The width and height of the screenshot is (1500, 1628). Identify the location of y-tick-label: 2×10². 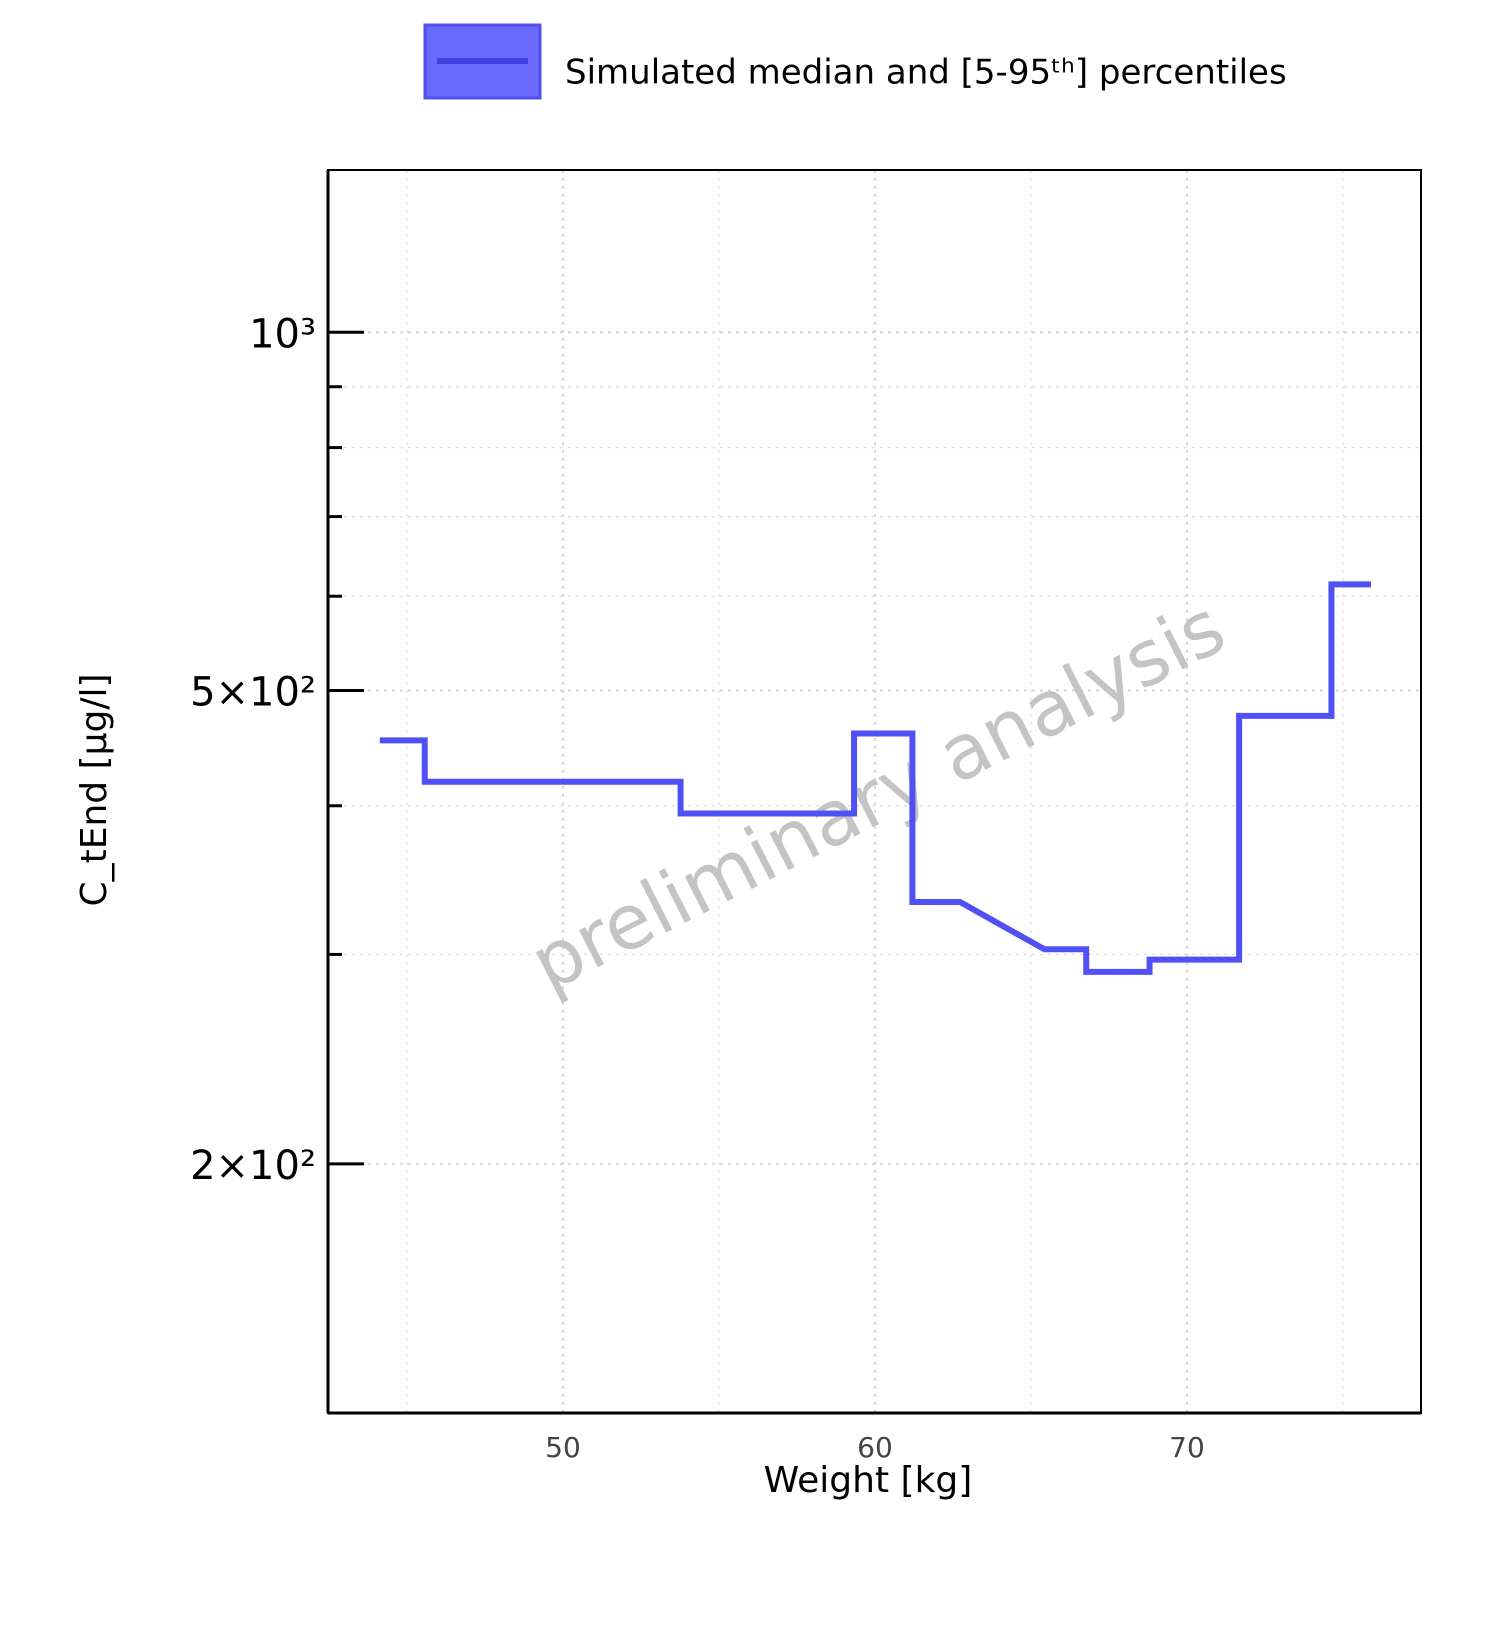
(253, 1166).